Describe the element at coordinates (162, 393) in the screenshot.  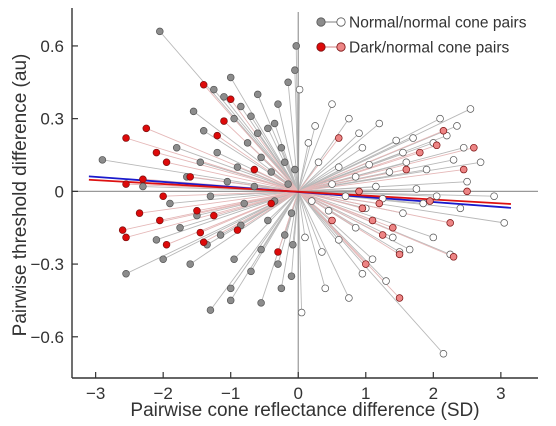
I see `x-tick-label: −2` at that location.